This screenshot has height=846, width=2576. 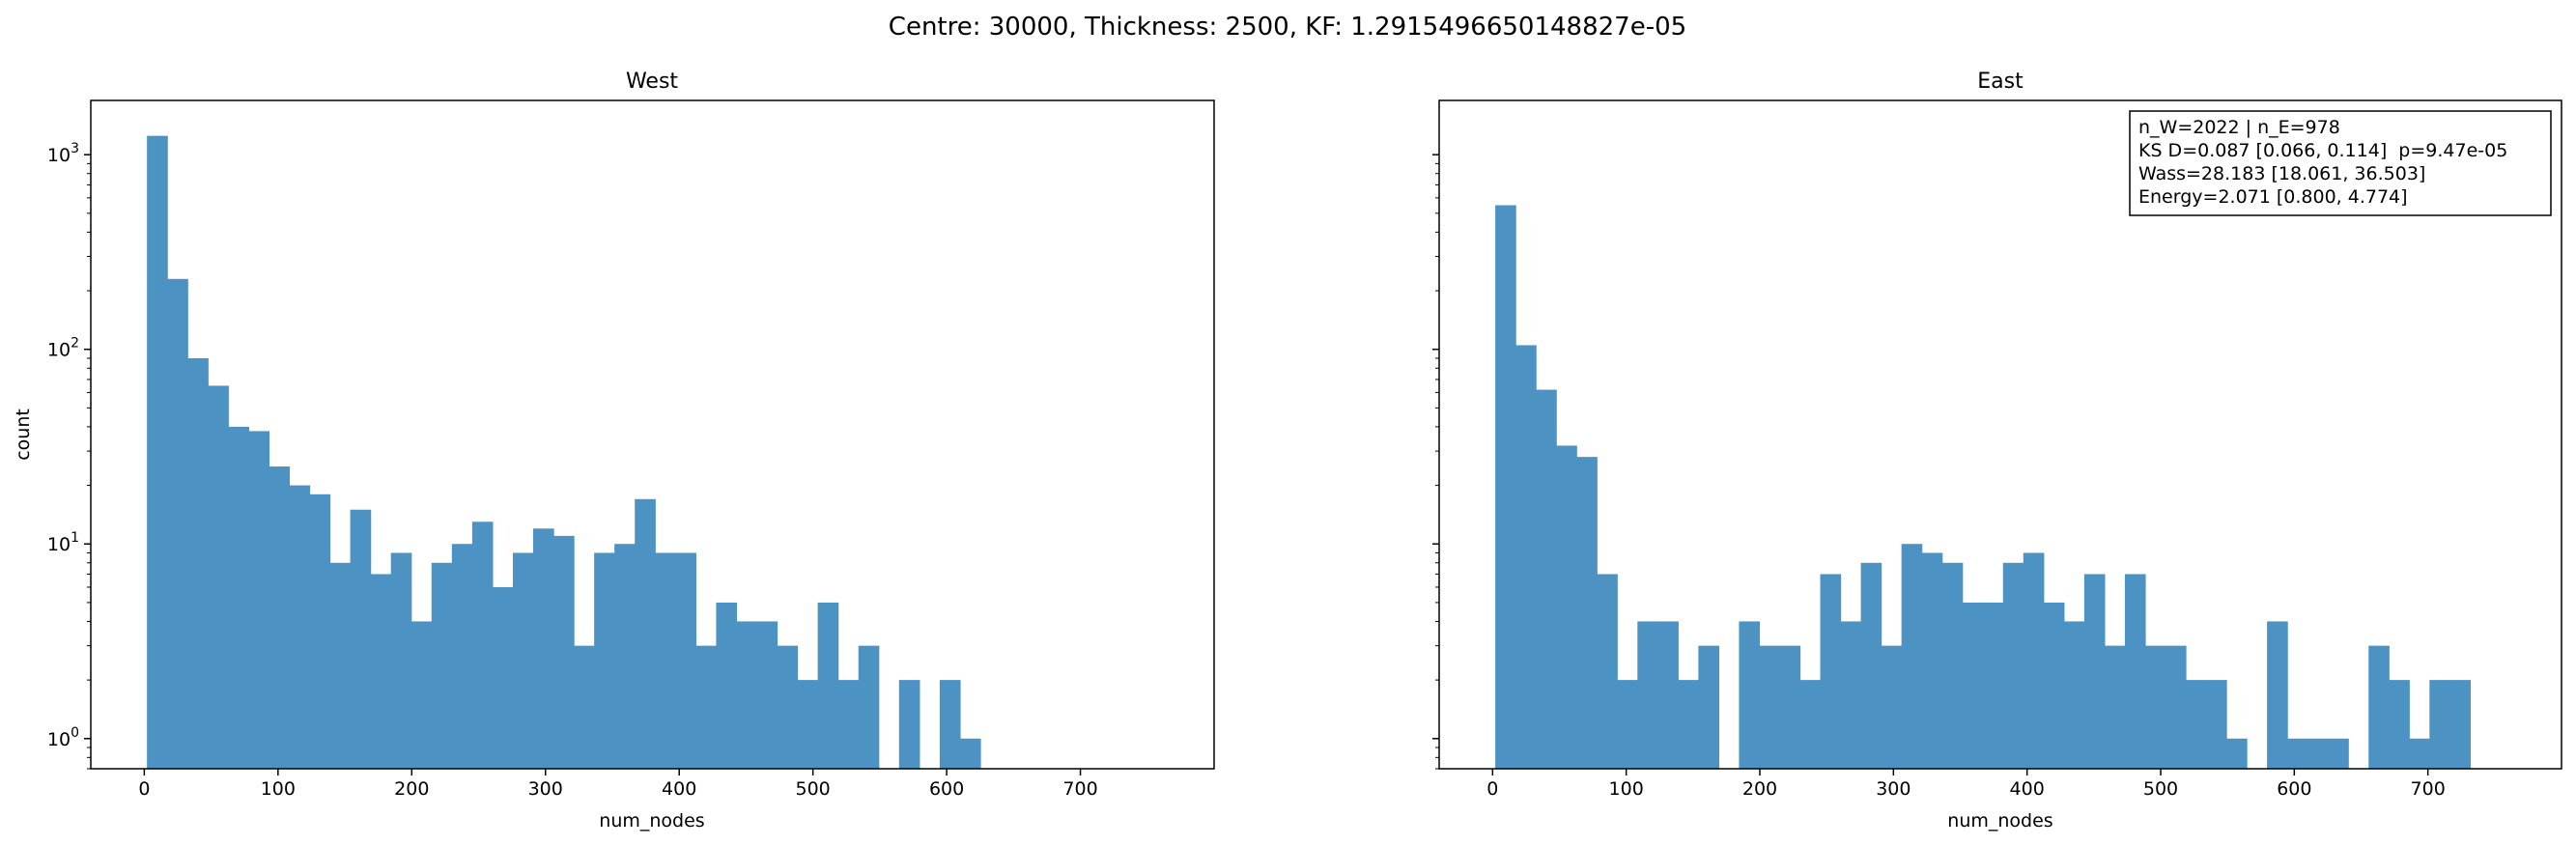 What do you see at coordinates (278, 789) in the screenshot?
I see `west-x-tick-label: 100` at bounding box center [278, 789].